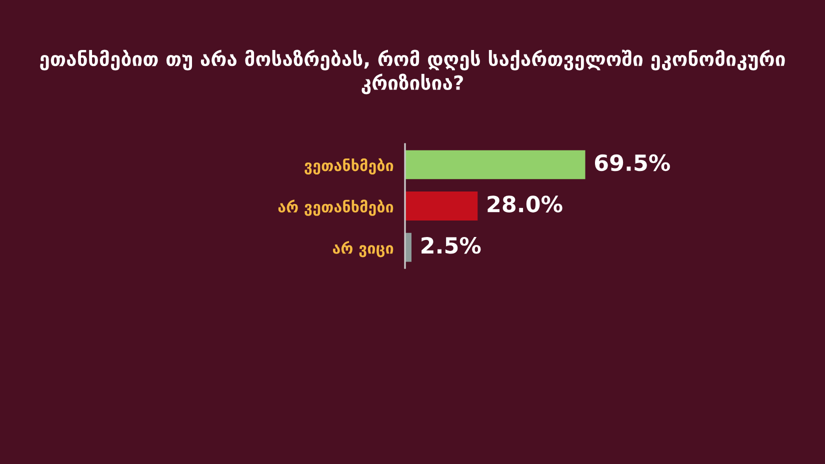  I want to click on data-label: 69.5%, so click(632, 163).